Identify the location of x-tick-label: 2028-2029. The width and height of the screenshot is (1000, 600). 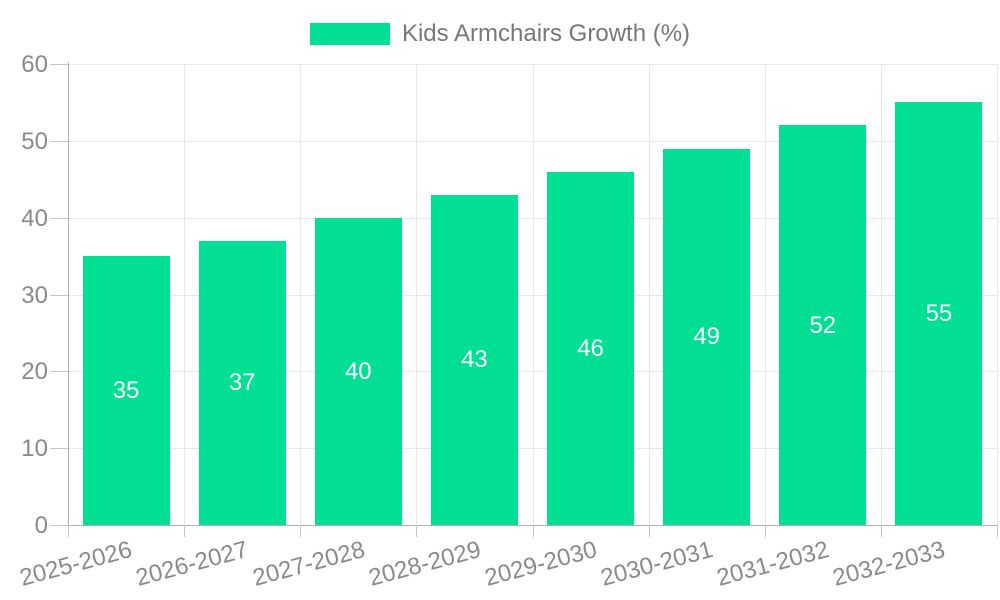
(424, 564).